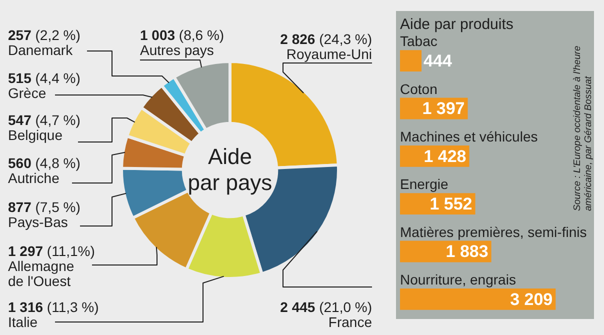 The height and width of the screenshot is (335, 604). I want to click on slice-label: Pays-Bas, so click(38, 222).